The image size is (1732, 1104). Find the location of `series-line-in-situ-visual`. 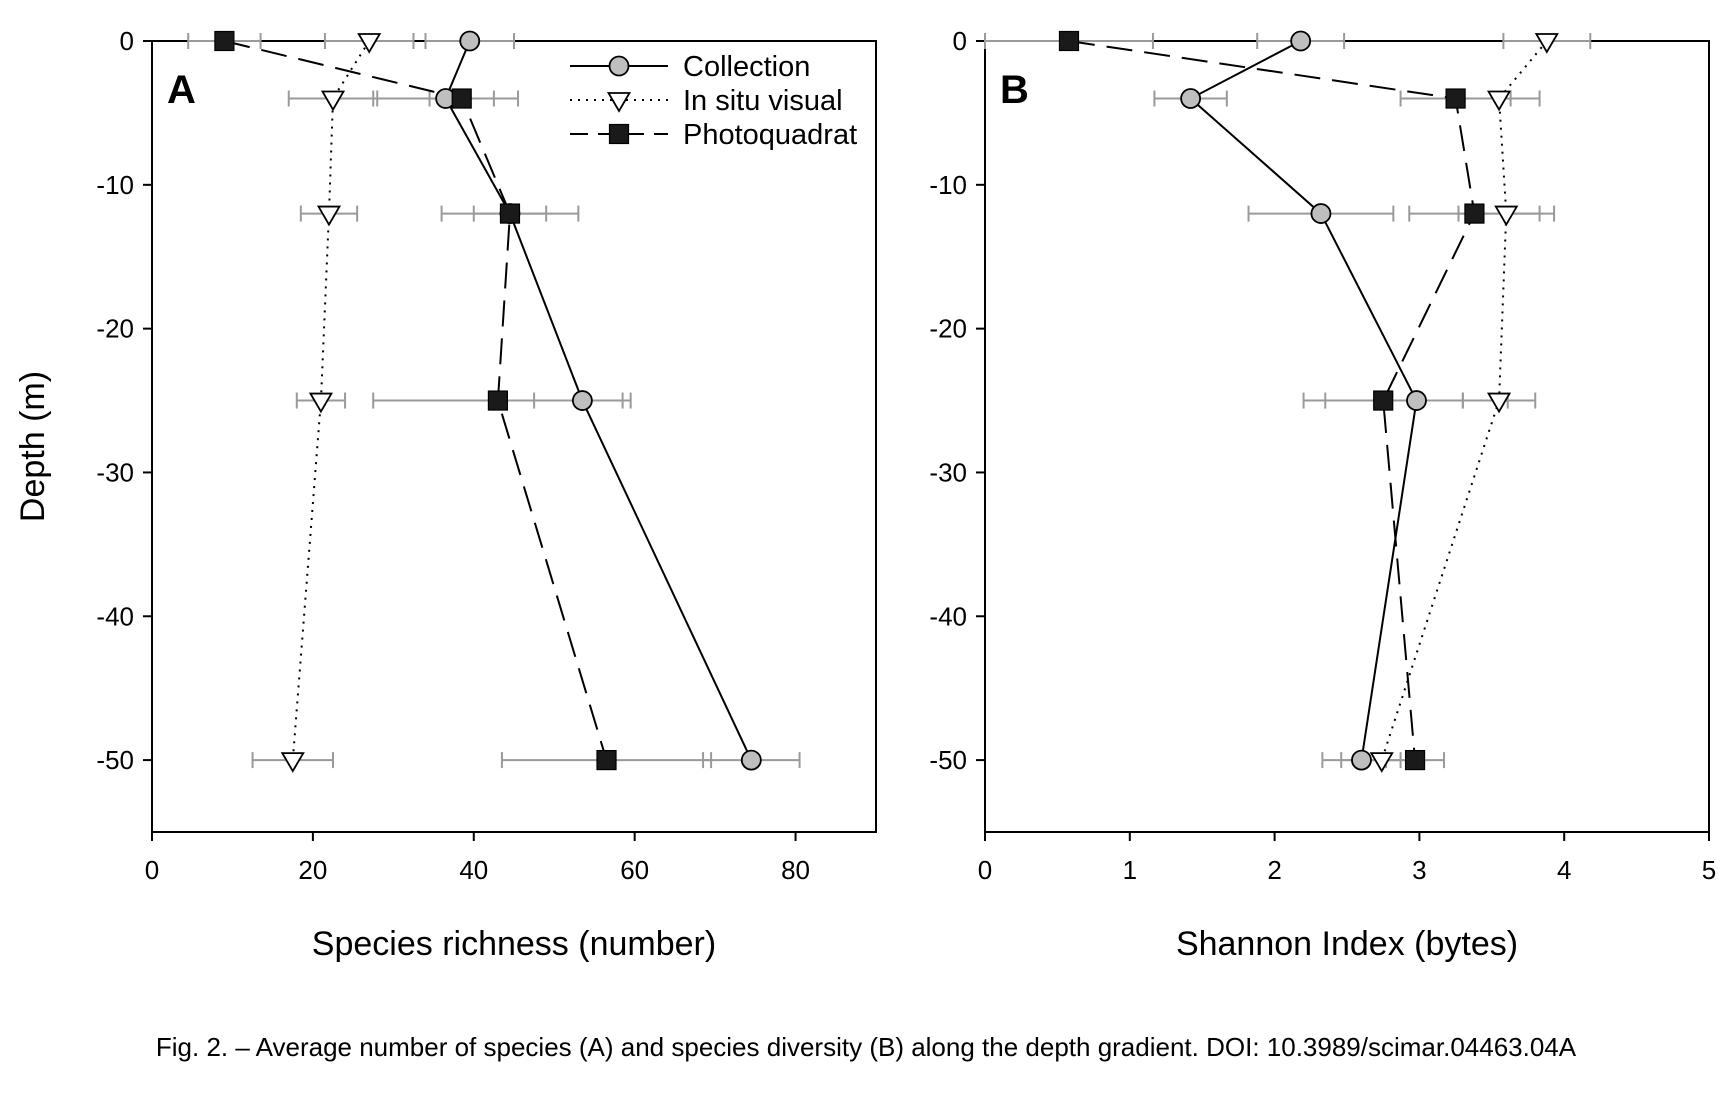

series-line-in-situ-visual is located at coordinates (1464, 400).